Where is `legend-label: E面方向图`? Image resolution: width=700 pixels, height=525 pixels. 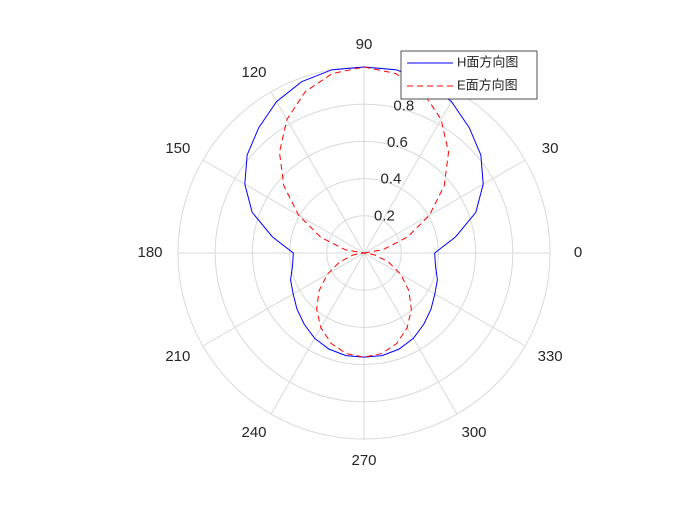
legend-label: E面方向图 is located at coordinates (487, 84).